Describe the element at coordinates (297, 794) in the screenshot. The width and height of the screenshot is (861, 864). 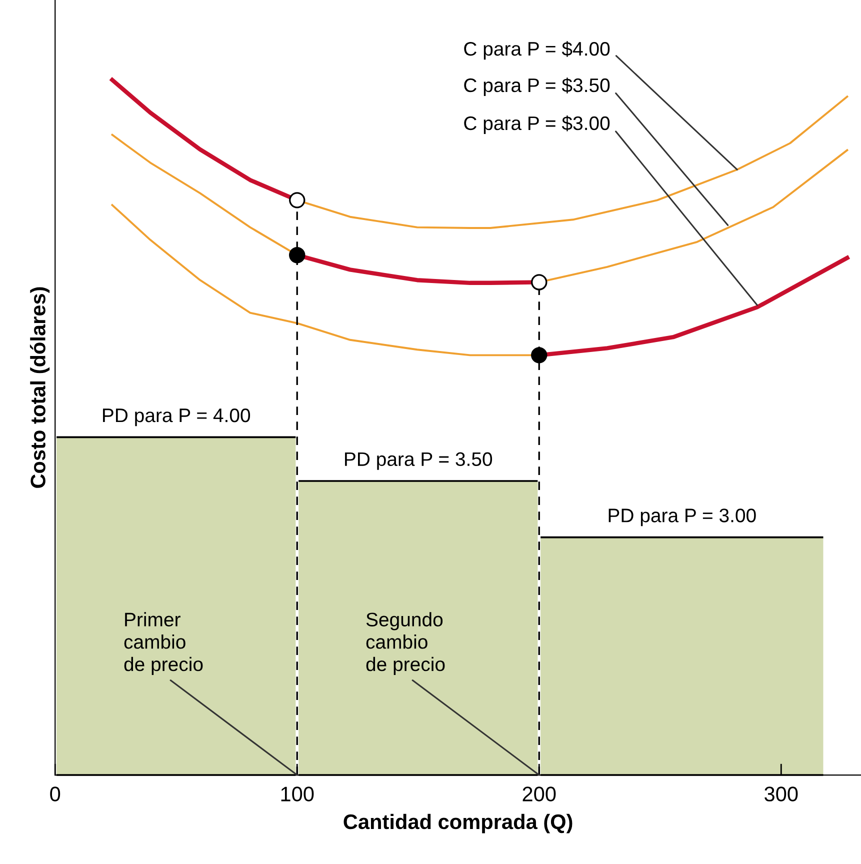
I see `x-tick-label: 100` at that location.